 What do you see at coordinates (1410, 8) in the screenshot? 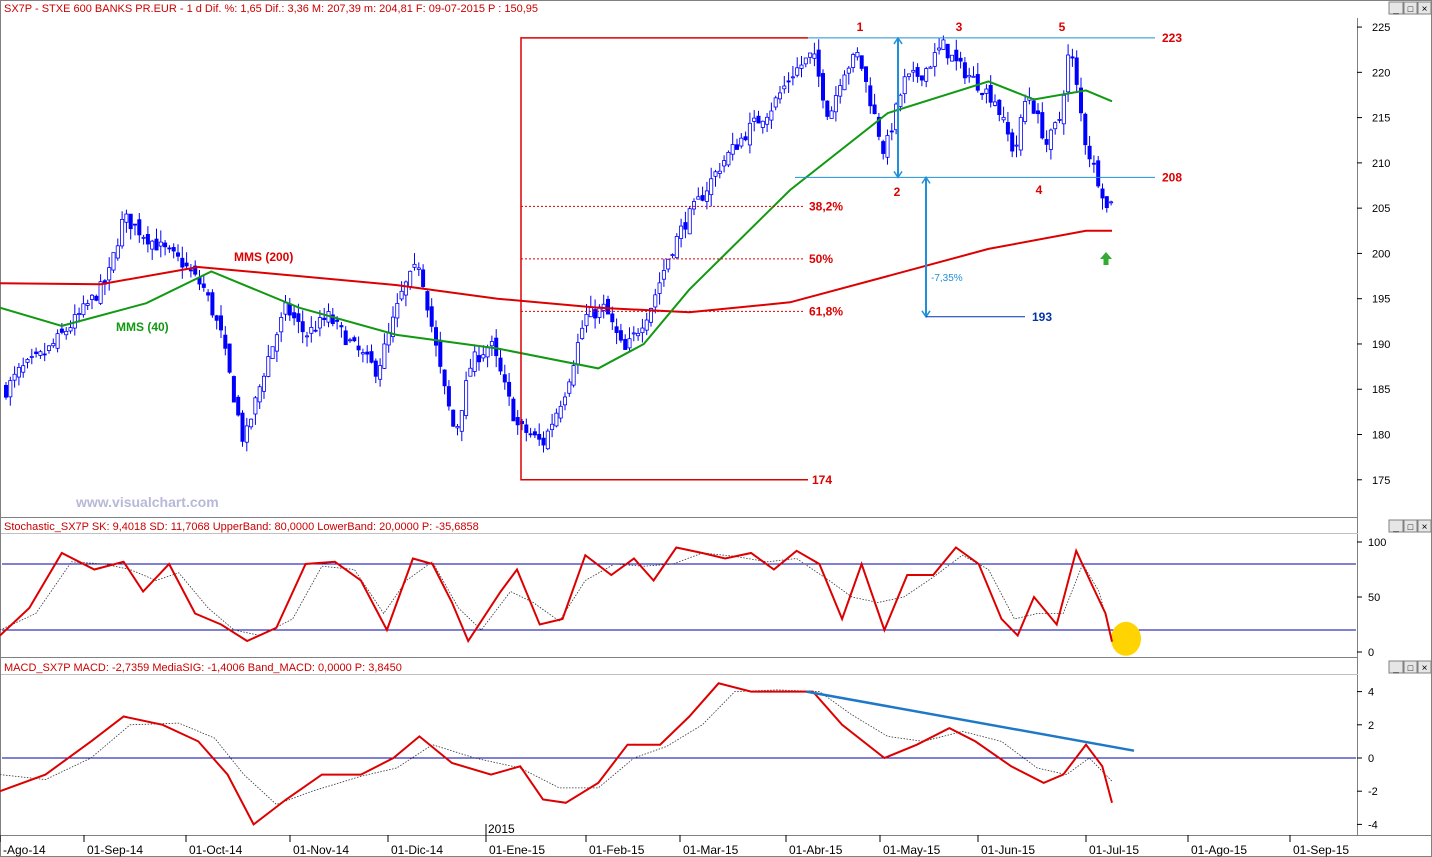
I see `maximize-button` at bounding box center [1410, 8].